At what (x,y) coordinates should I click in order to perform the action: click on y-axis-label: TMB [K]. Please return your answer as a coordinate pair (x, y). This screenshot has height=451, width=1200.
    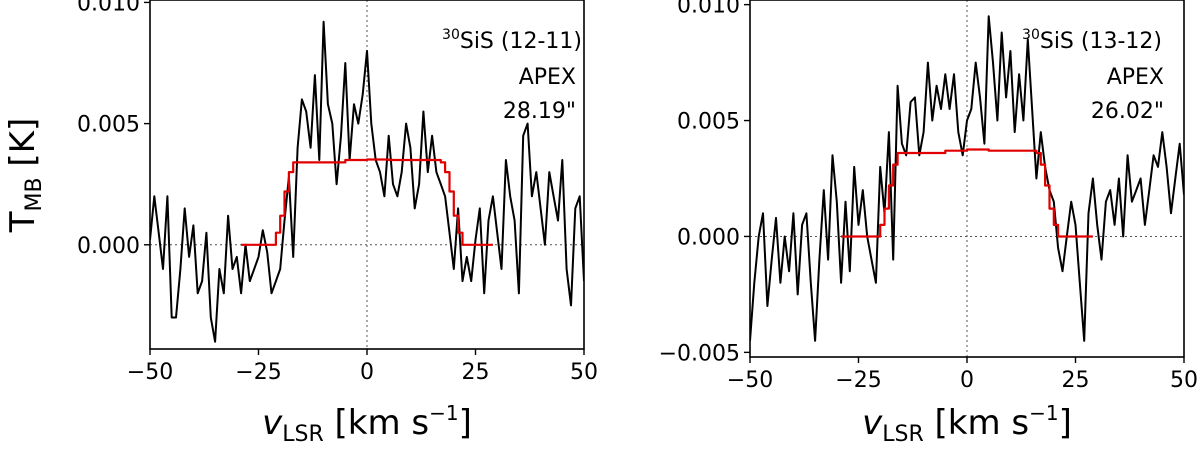
    Looking at the image, I should click on (25, 176).